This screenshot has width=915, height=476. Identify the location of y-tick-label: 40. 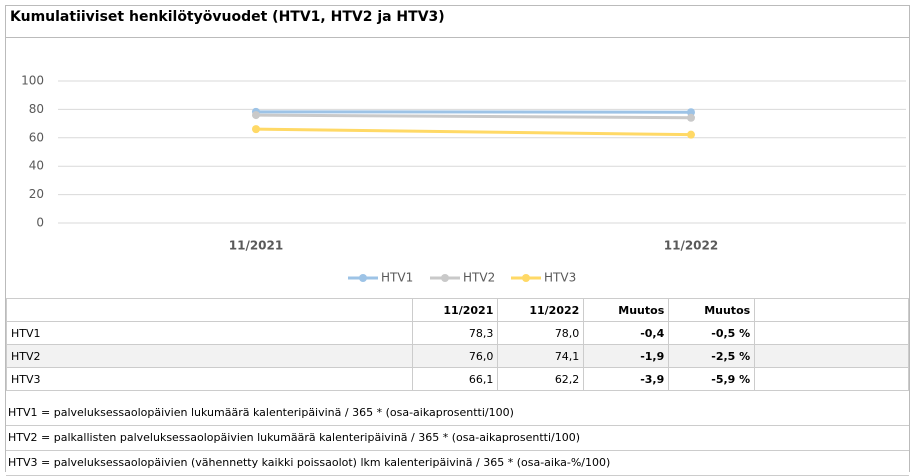
(36, 166).